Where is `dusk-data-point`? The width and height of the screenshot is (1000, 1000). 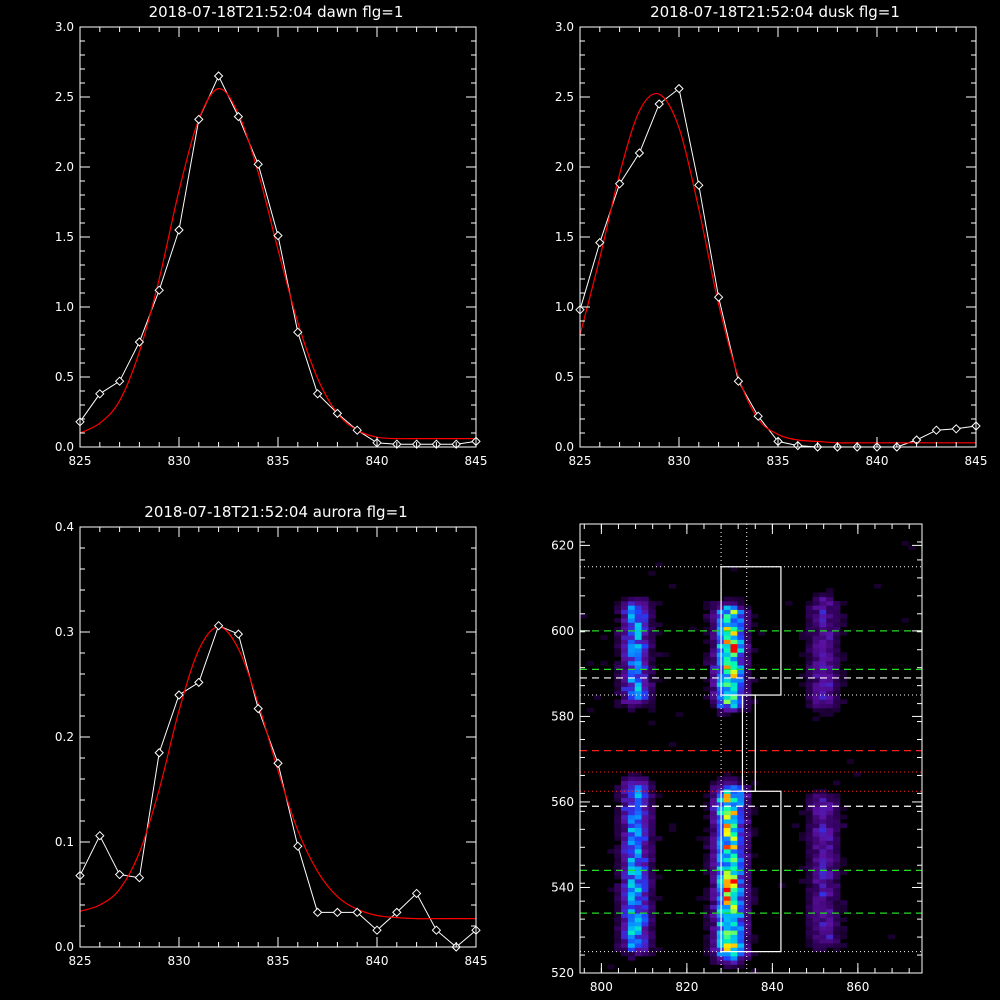
dusk-data-point is located at coordinates (659, 104).